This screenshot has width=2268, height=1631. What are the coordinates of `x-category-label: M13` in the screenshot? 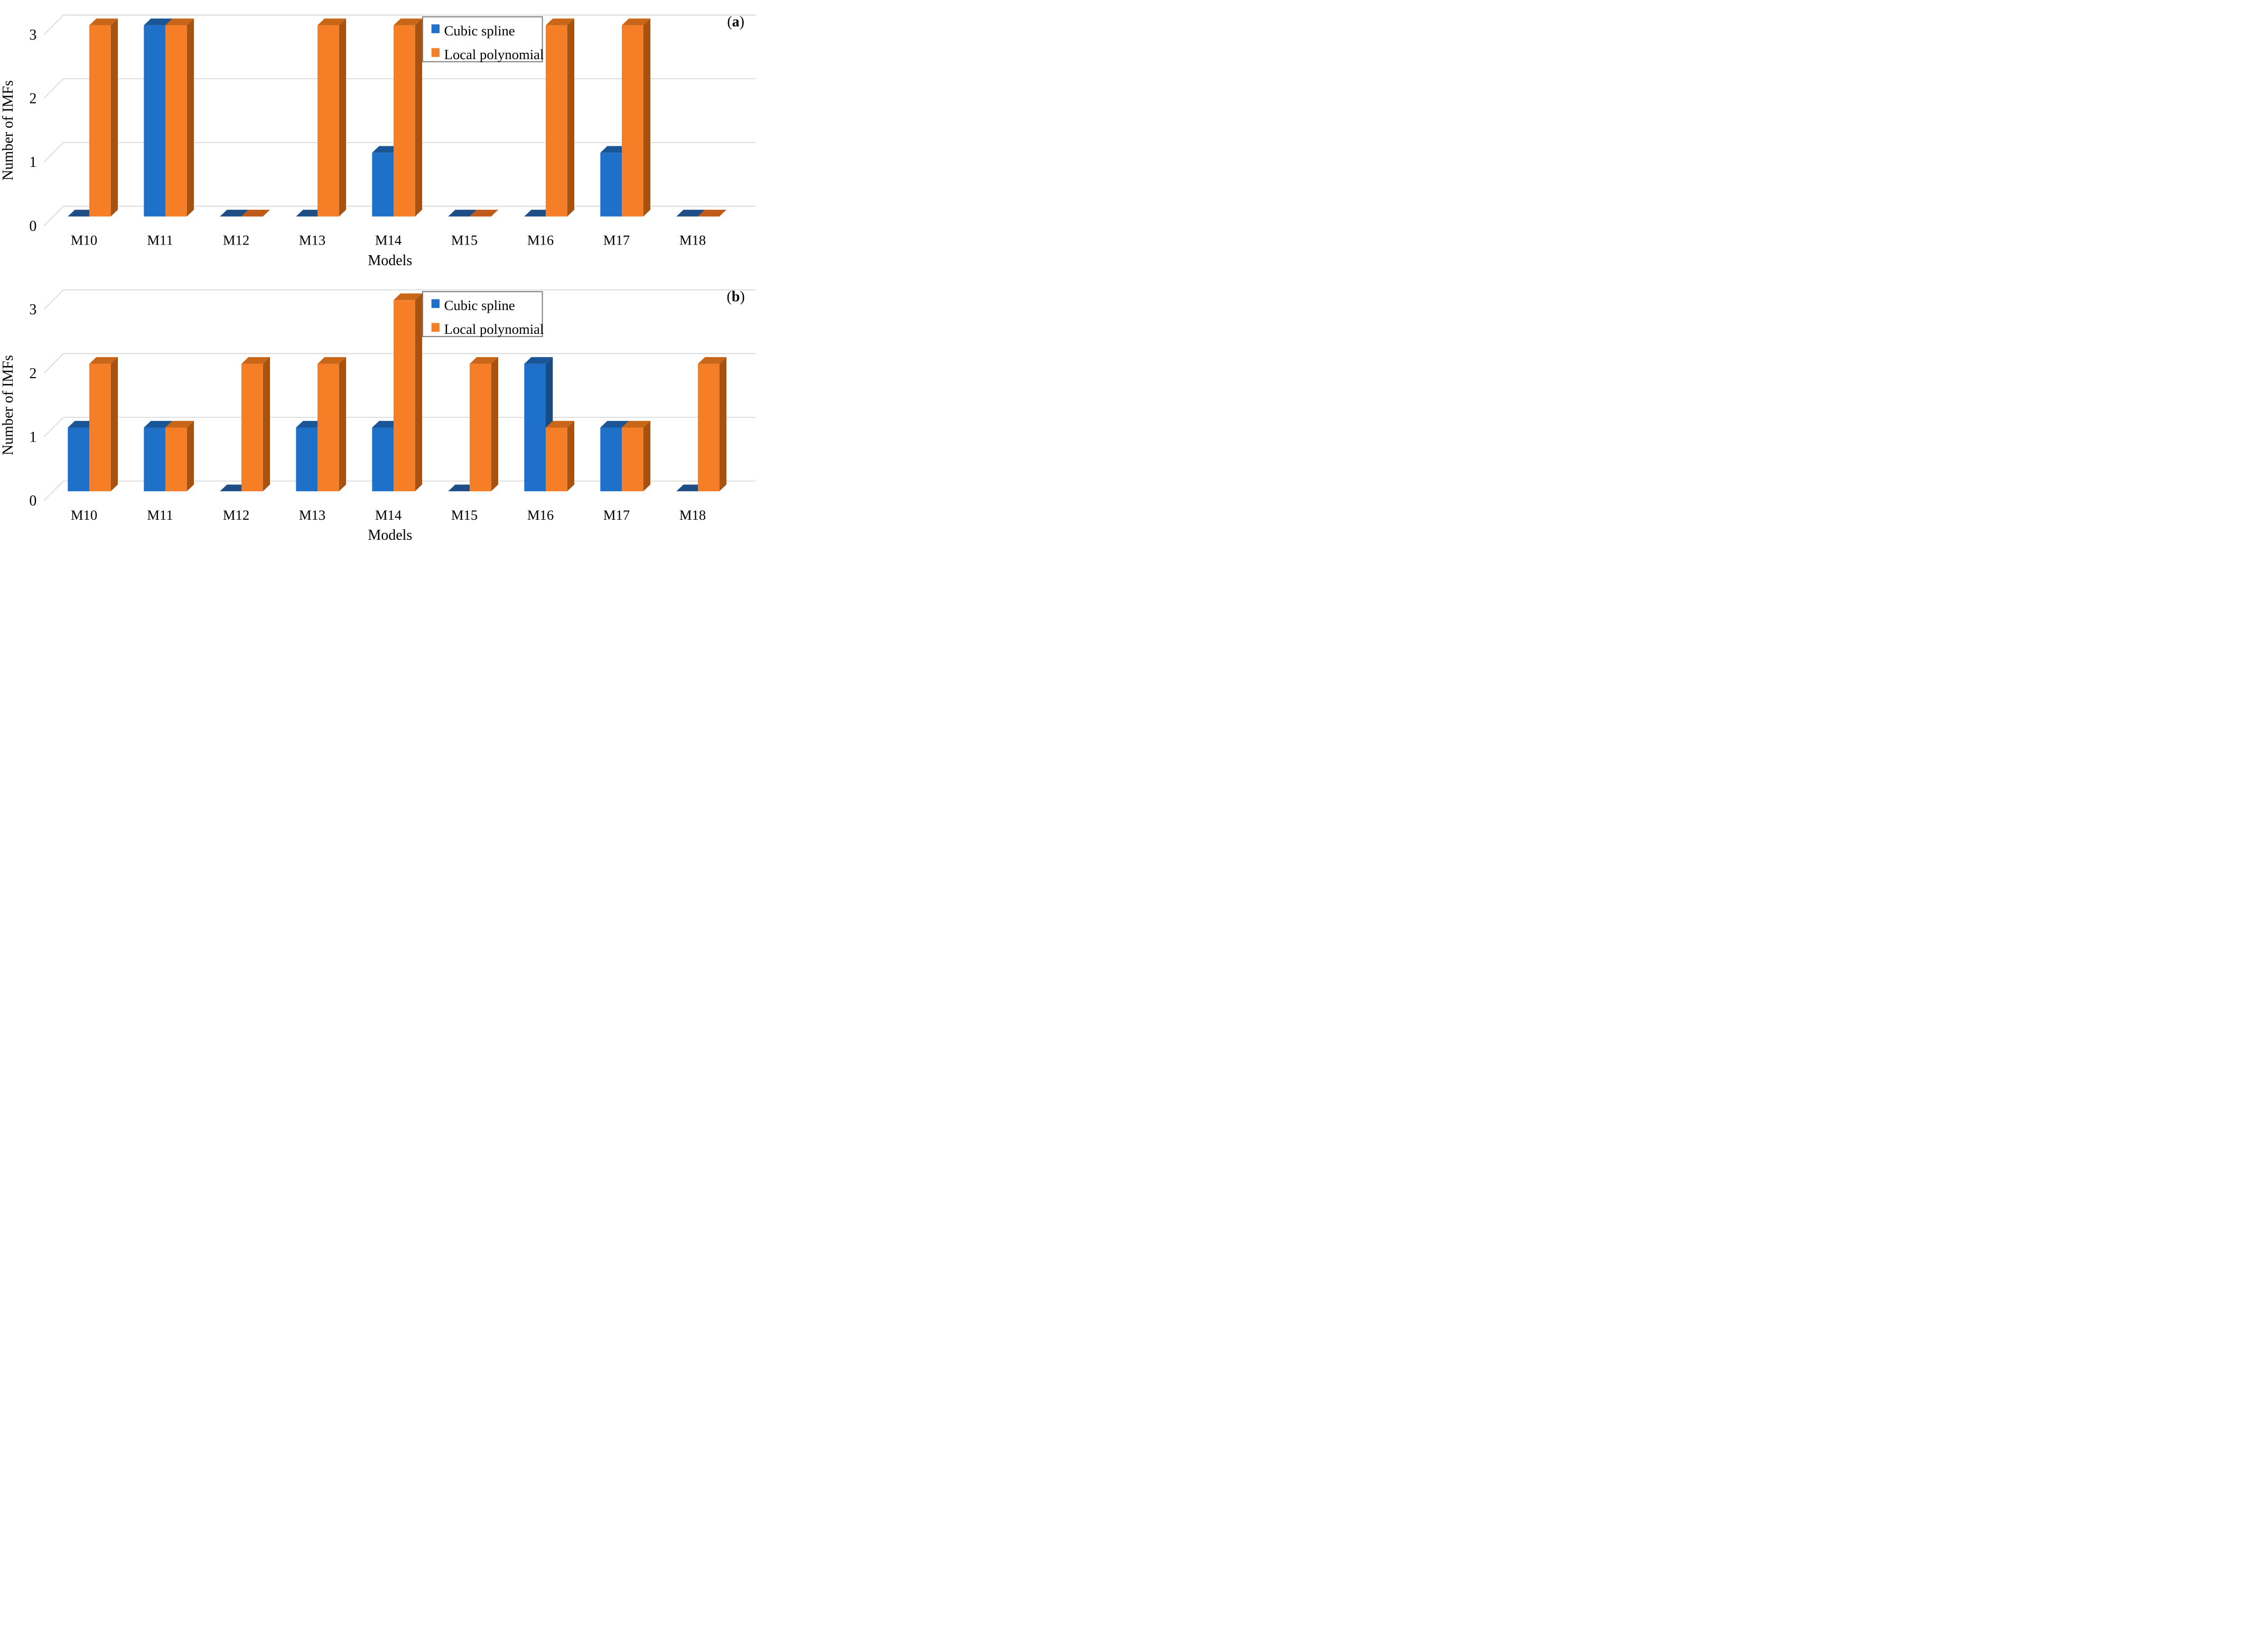 It's located at (312, 515).